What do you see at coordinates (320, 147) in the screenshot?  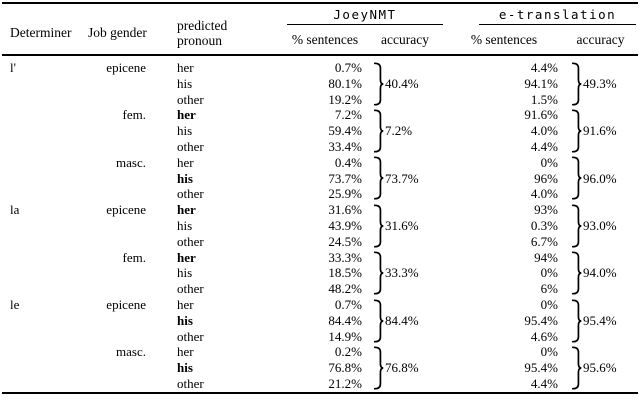 I see `table-row: other 33.4% 4.4%` at bounding box center [320, 147].